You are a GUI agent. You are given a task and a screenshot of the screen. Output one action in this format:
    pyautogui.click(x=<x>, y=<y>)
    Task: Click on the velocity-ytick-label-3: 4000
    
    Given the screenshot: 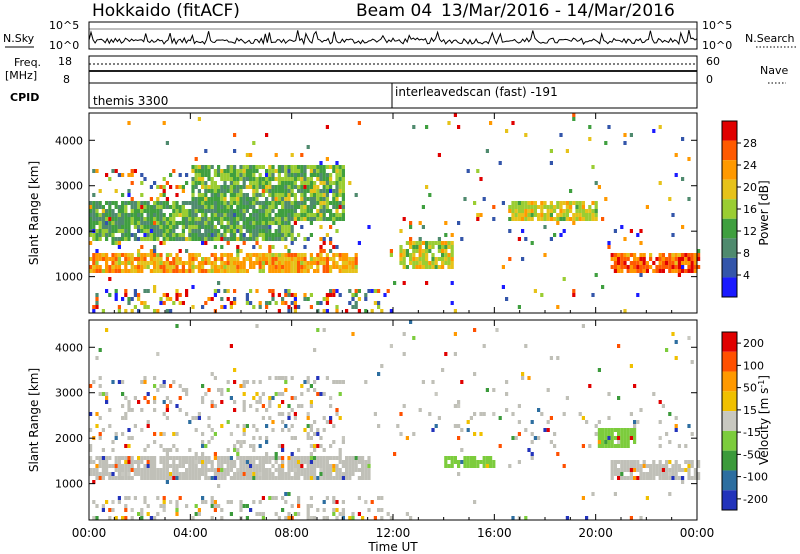 What is the action you would take?
    pyautogui.click(x=69, y=347)
    